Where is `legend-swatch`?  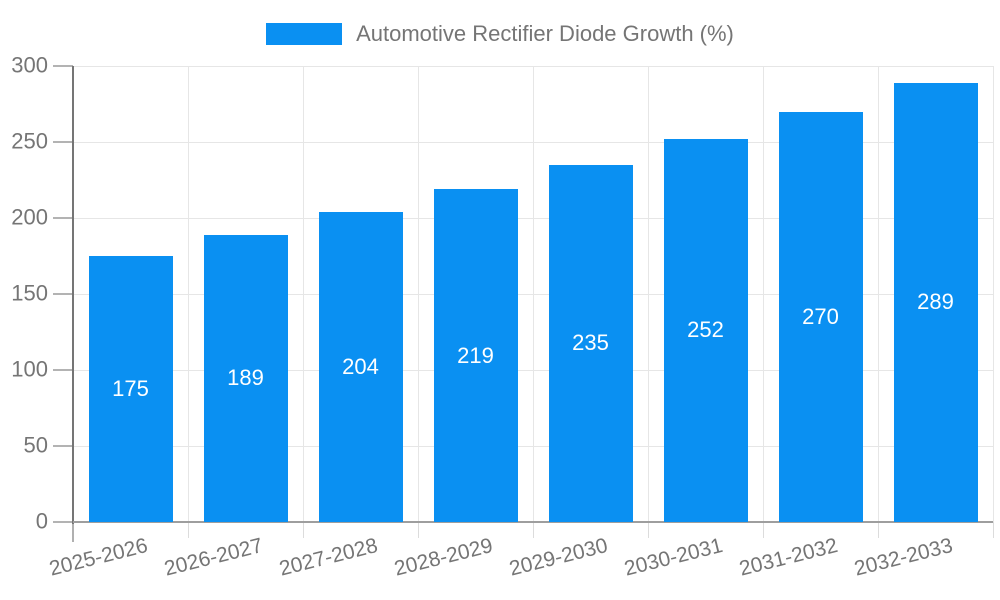 legend-swatch is located at coordinates (304, 34).